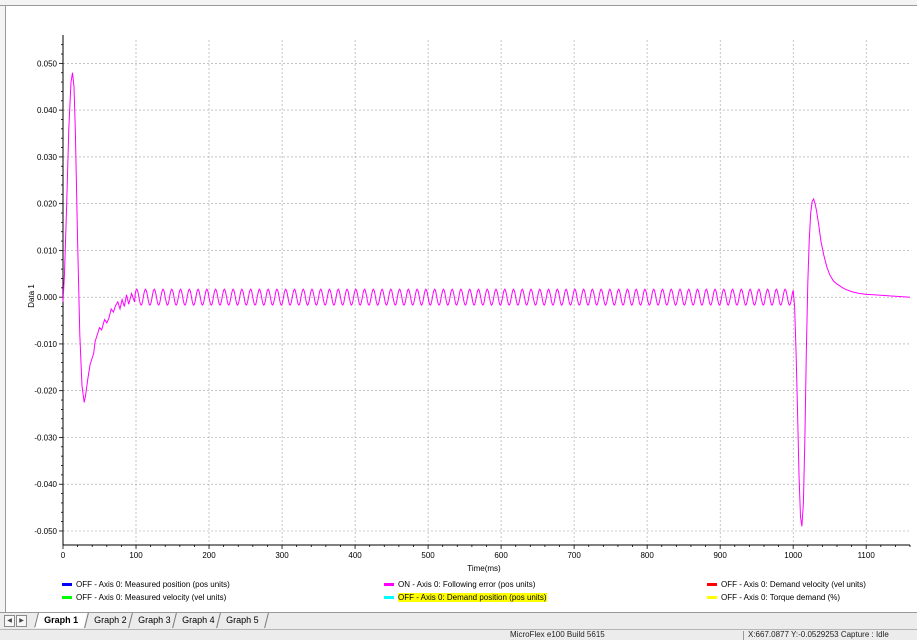  I want to click on x-tick-label: 200, so click(209, 555).